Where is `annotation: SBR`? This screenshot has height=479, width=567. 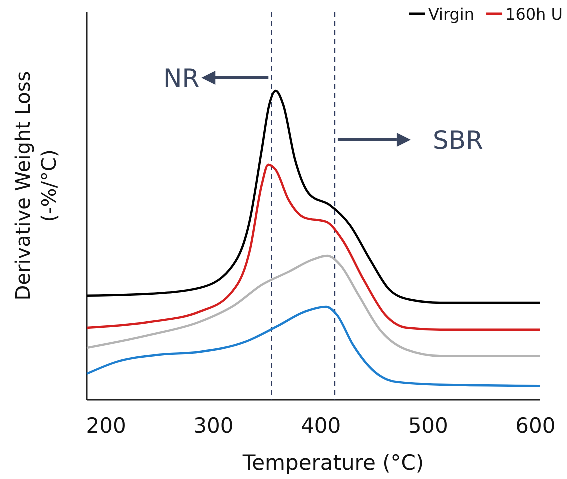
annotation: SBR is located at coordinates (458, 140).